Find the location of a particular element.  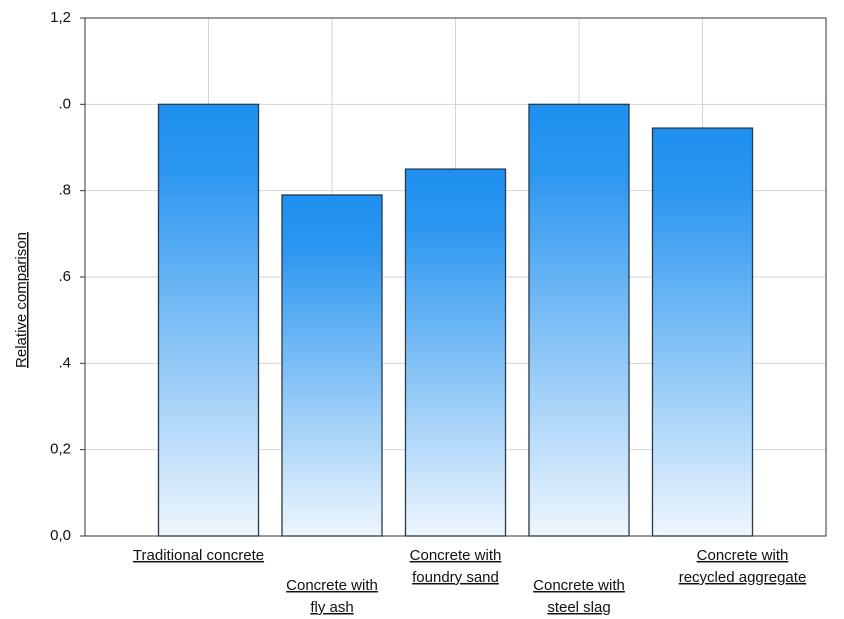

y-tick-label: .8 is located at coordinates (64, 190).